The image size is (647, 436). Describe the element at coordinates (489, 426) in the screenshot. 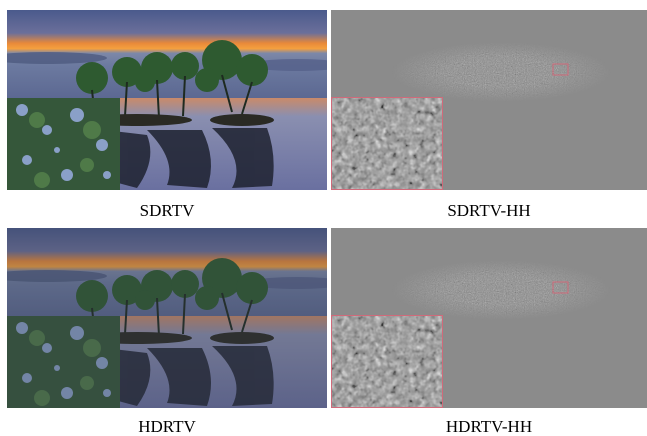

I see `caption: HDRTV-HH` at that location.